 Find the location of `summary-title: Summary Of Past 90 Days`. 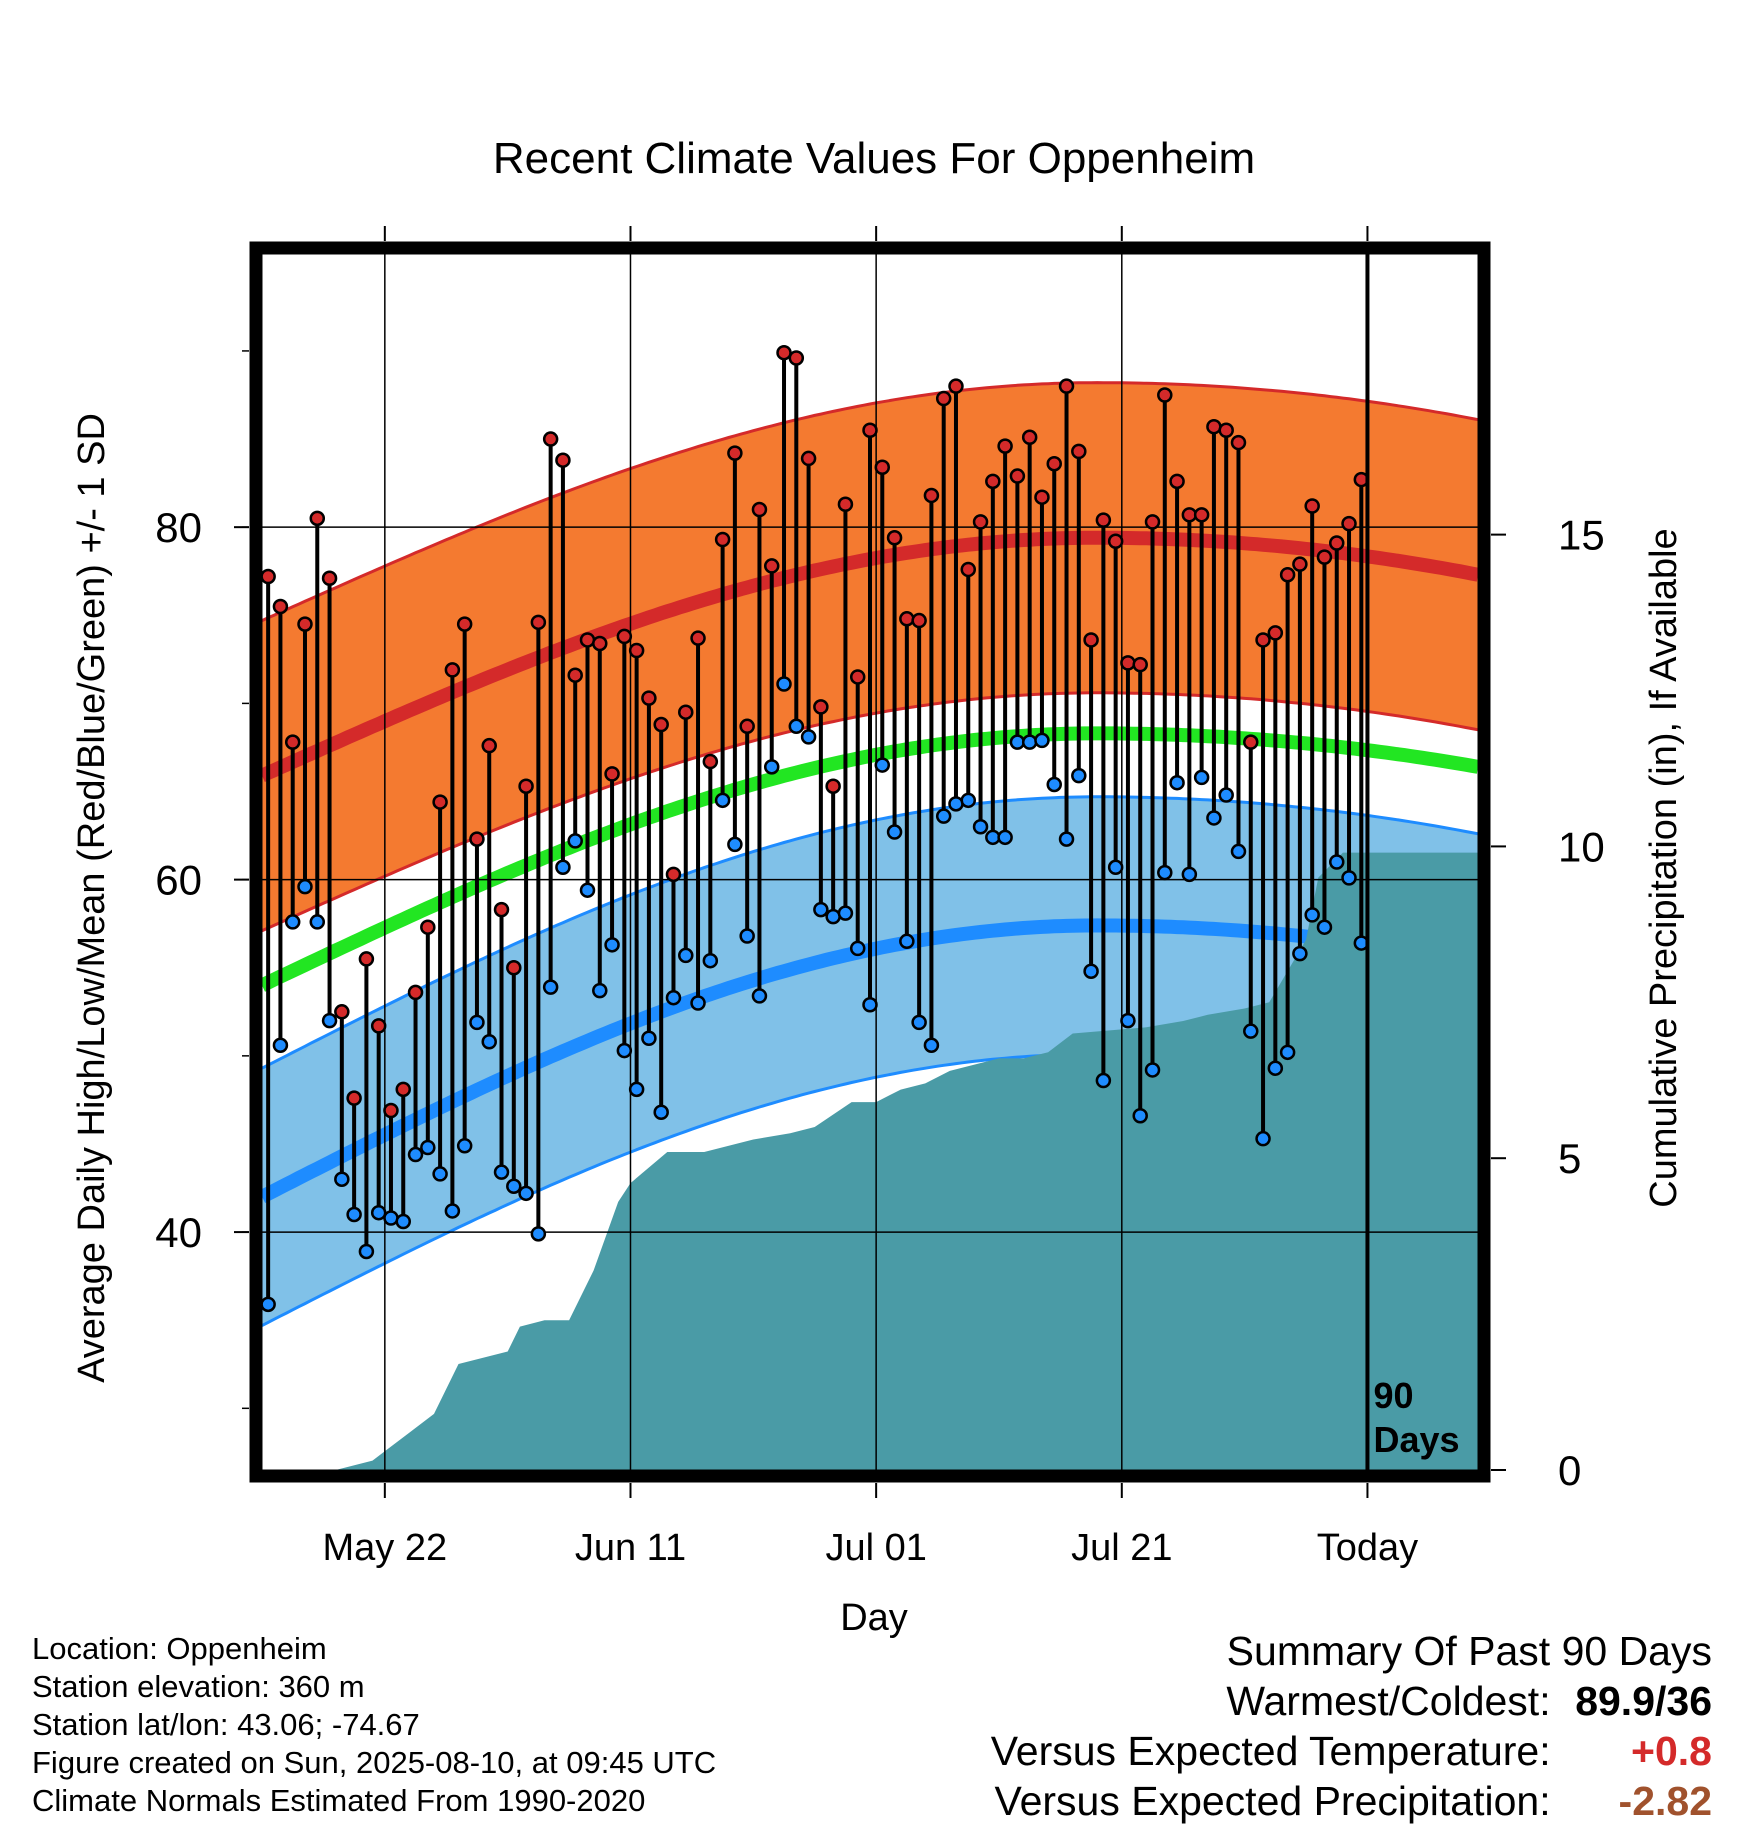

summary-title: Summary Of Past 90 Days is located at coordinates (1469, 1651).